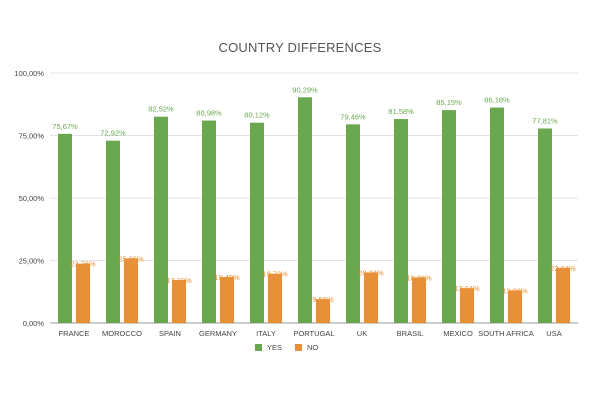 This screenshot has height=405, width=600. I want to click on data-label: 80,98%, so click(209, 113).